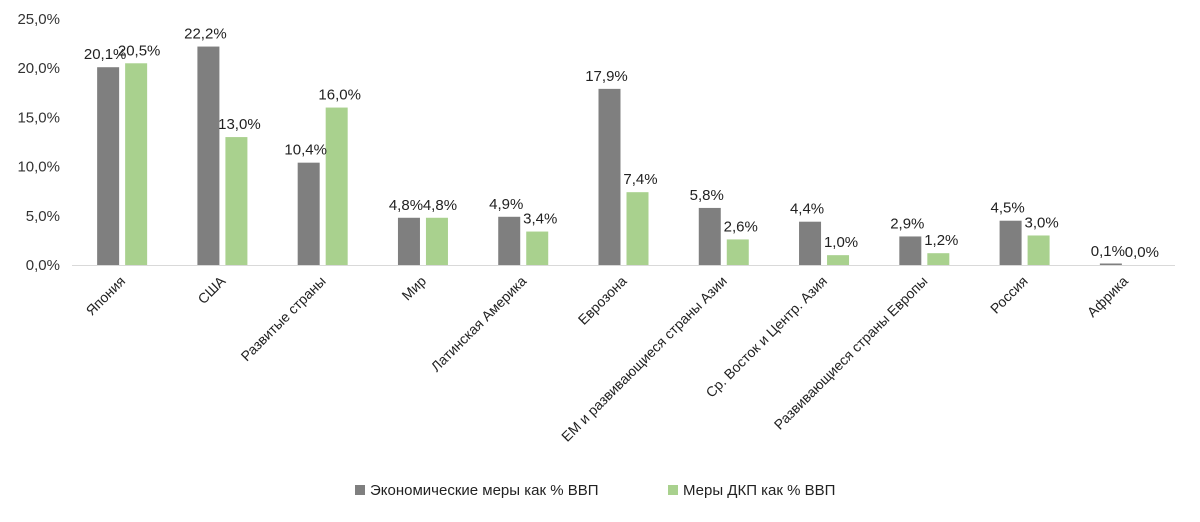 Image resolution: width=1200 pixels, height=522 pixels. What do you see at coordinates (339, 95) in the screenshot?
I see `data-label-monetary: 16,0%` at bounding box center [339, 95].